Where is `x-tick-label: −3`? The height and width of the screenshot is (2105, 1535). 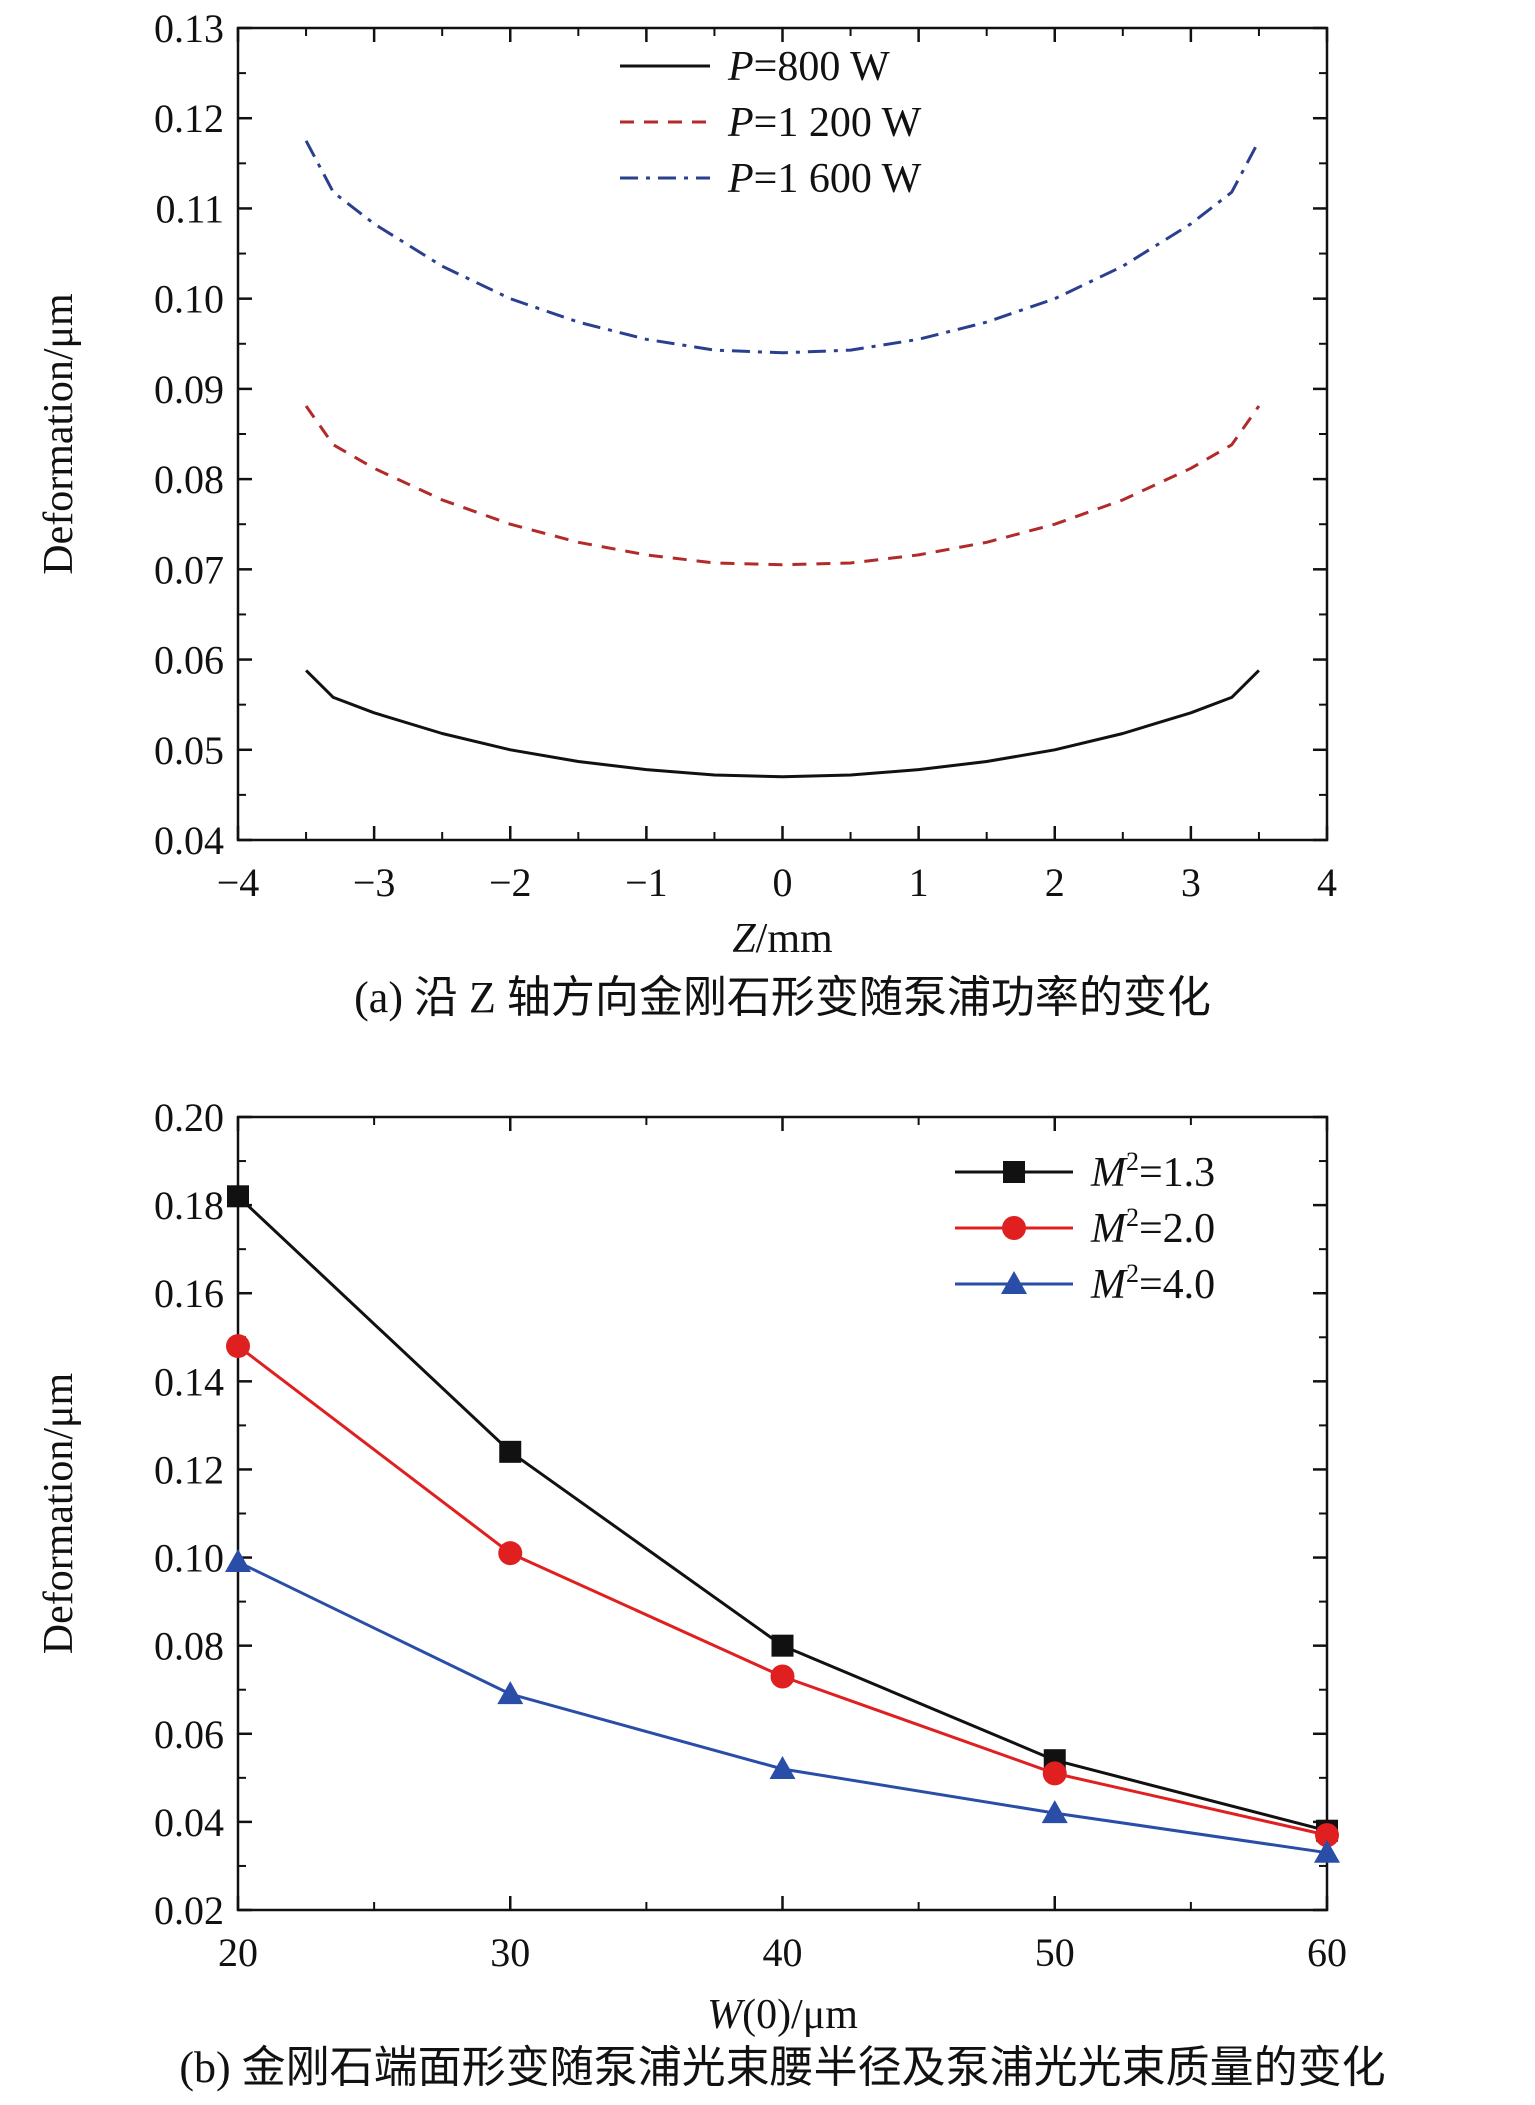 x-tick-label: −3 is located at coordinates (374, 882).